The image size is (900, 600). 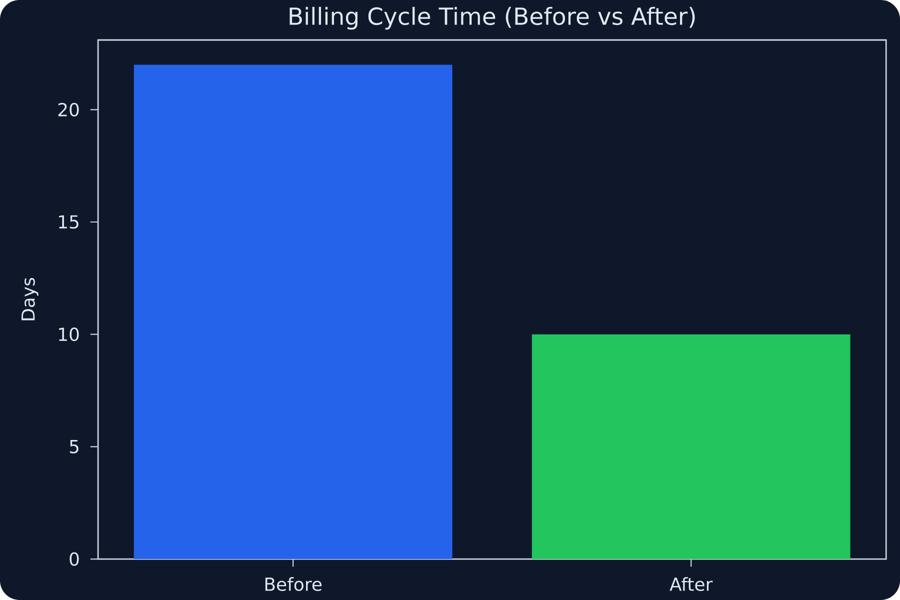 What do you see at coordinates (69, 335) in the screenshot?
I see `y-tick-label: 10` at bounding box center [69, 335].